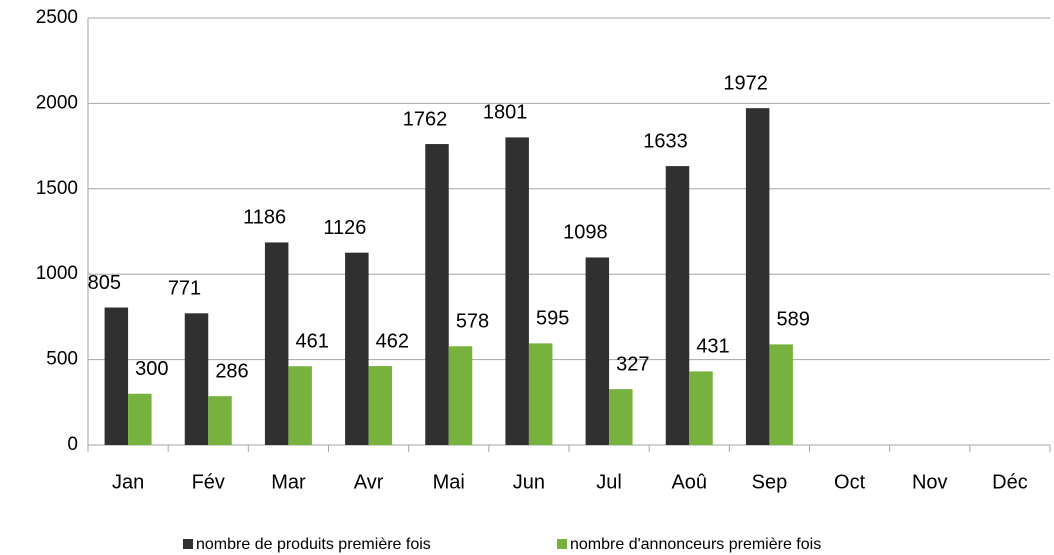  What do you see at coordinates (745, 83) in the screenshot?
I see `value-label: 1972` at bounding box center [745, 83].